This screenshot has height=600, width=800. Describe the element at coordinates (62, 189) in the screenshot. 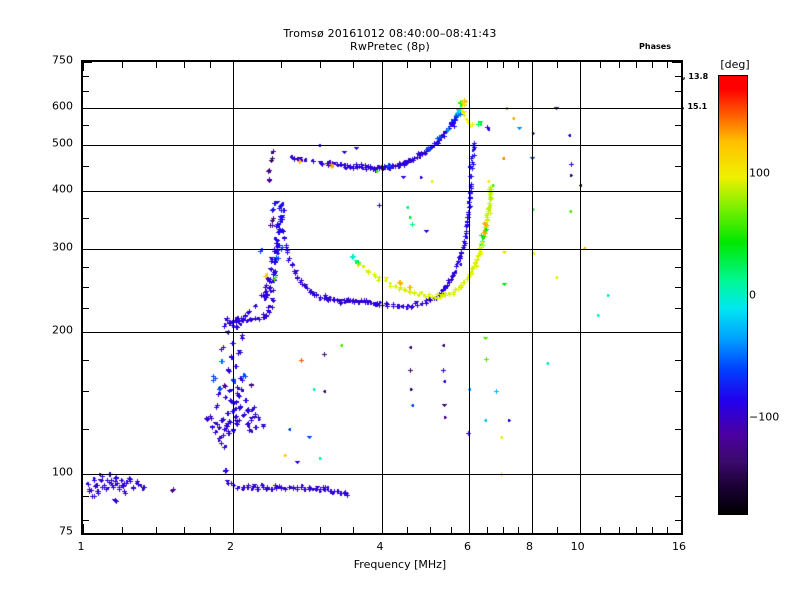

I see `y-tick-label: 400` at that location.